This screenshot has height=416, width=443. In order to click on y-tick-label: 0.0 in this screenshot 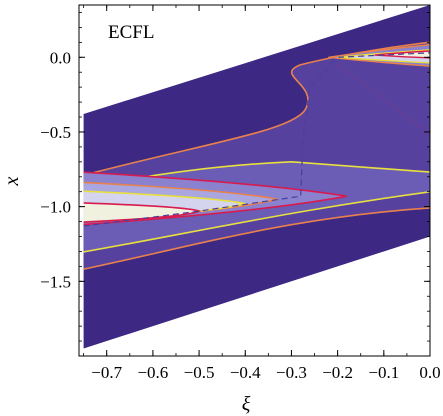, I will do `click(60, 57)`.